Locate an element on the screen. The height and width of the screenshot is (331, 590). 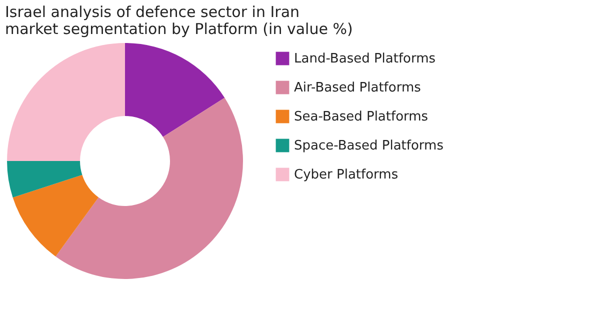
legend-label: Air-Based Platforms is located at coordinates (358, 88).